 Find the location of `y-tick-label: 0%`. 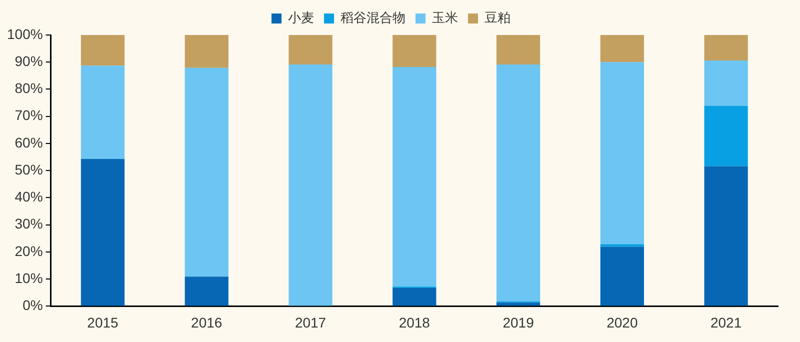

y-tick-label: 0% is located at coordinates (32, 305).